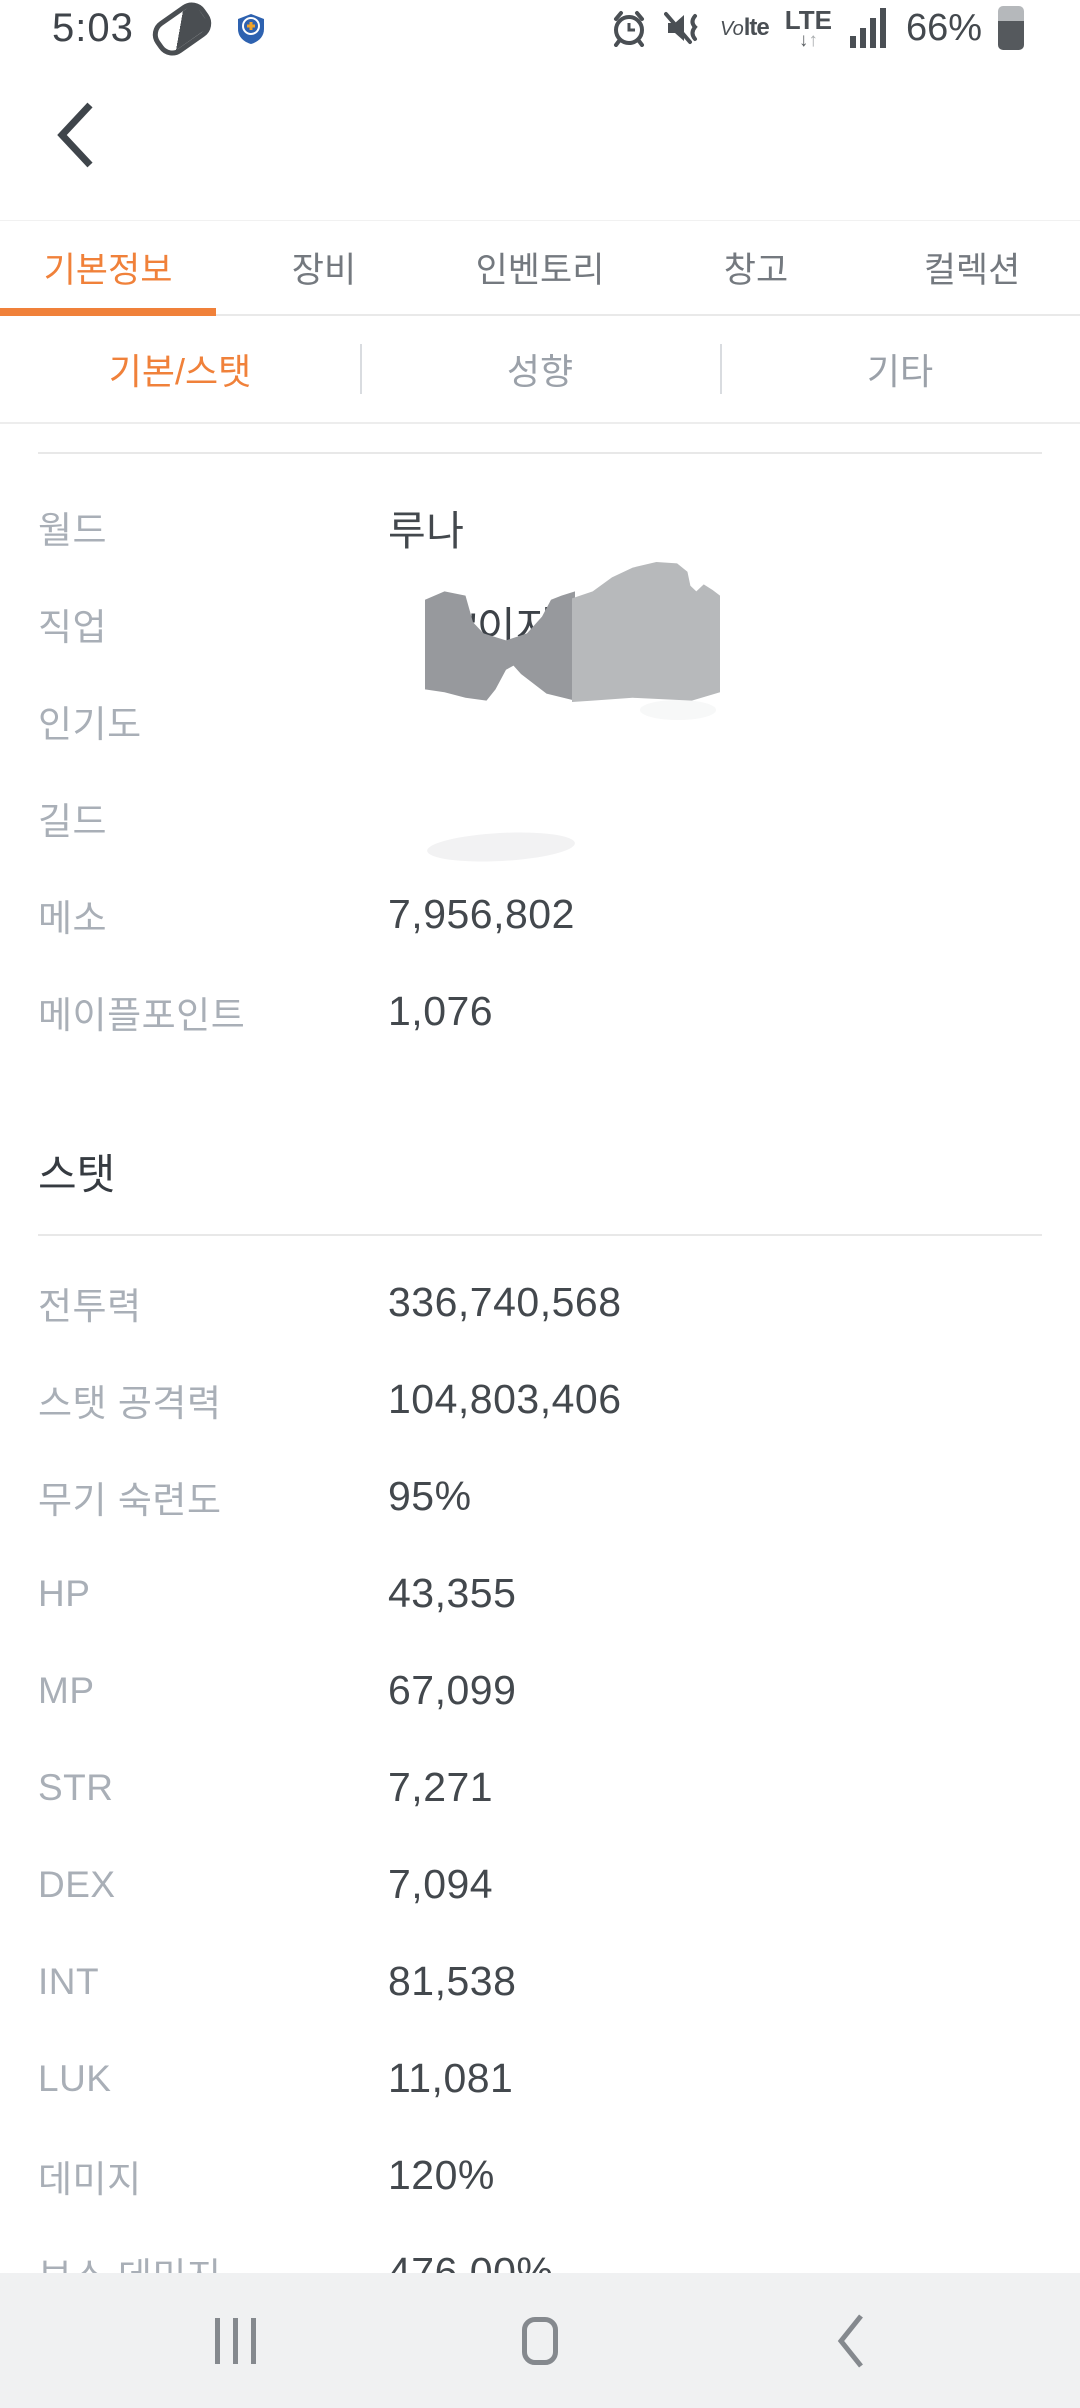 The image size is (1080, 2408). I want to click on row-label: 스탯 공격력, so click(130, 1403).